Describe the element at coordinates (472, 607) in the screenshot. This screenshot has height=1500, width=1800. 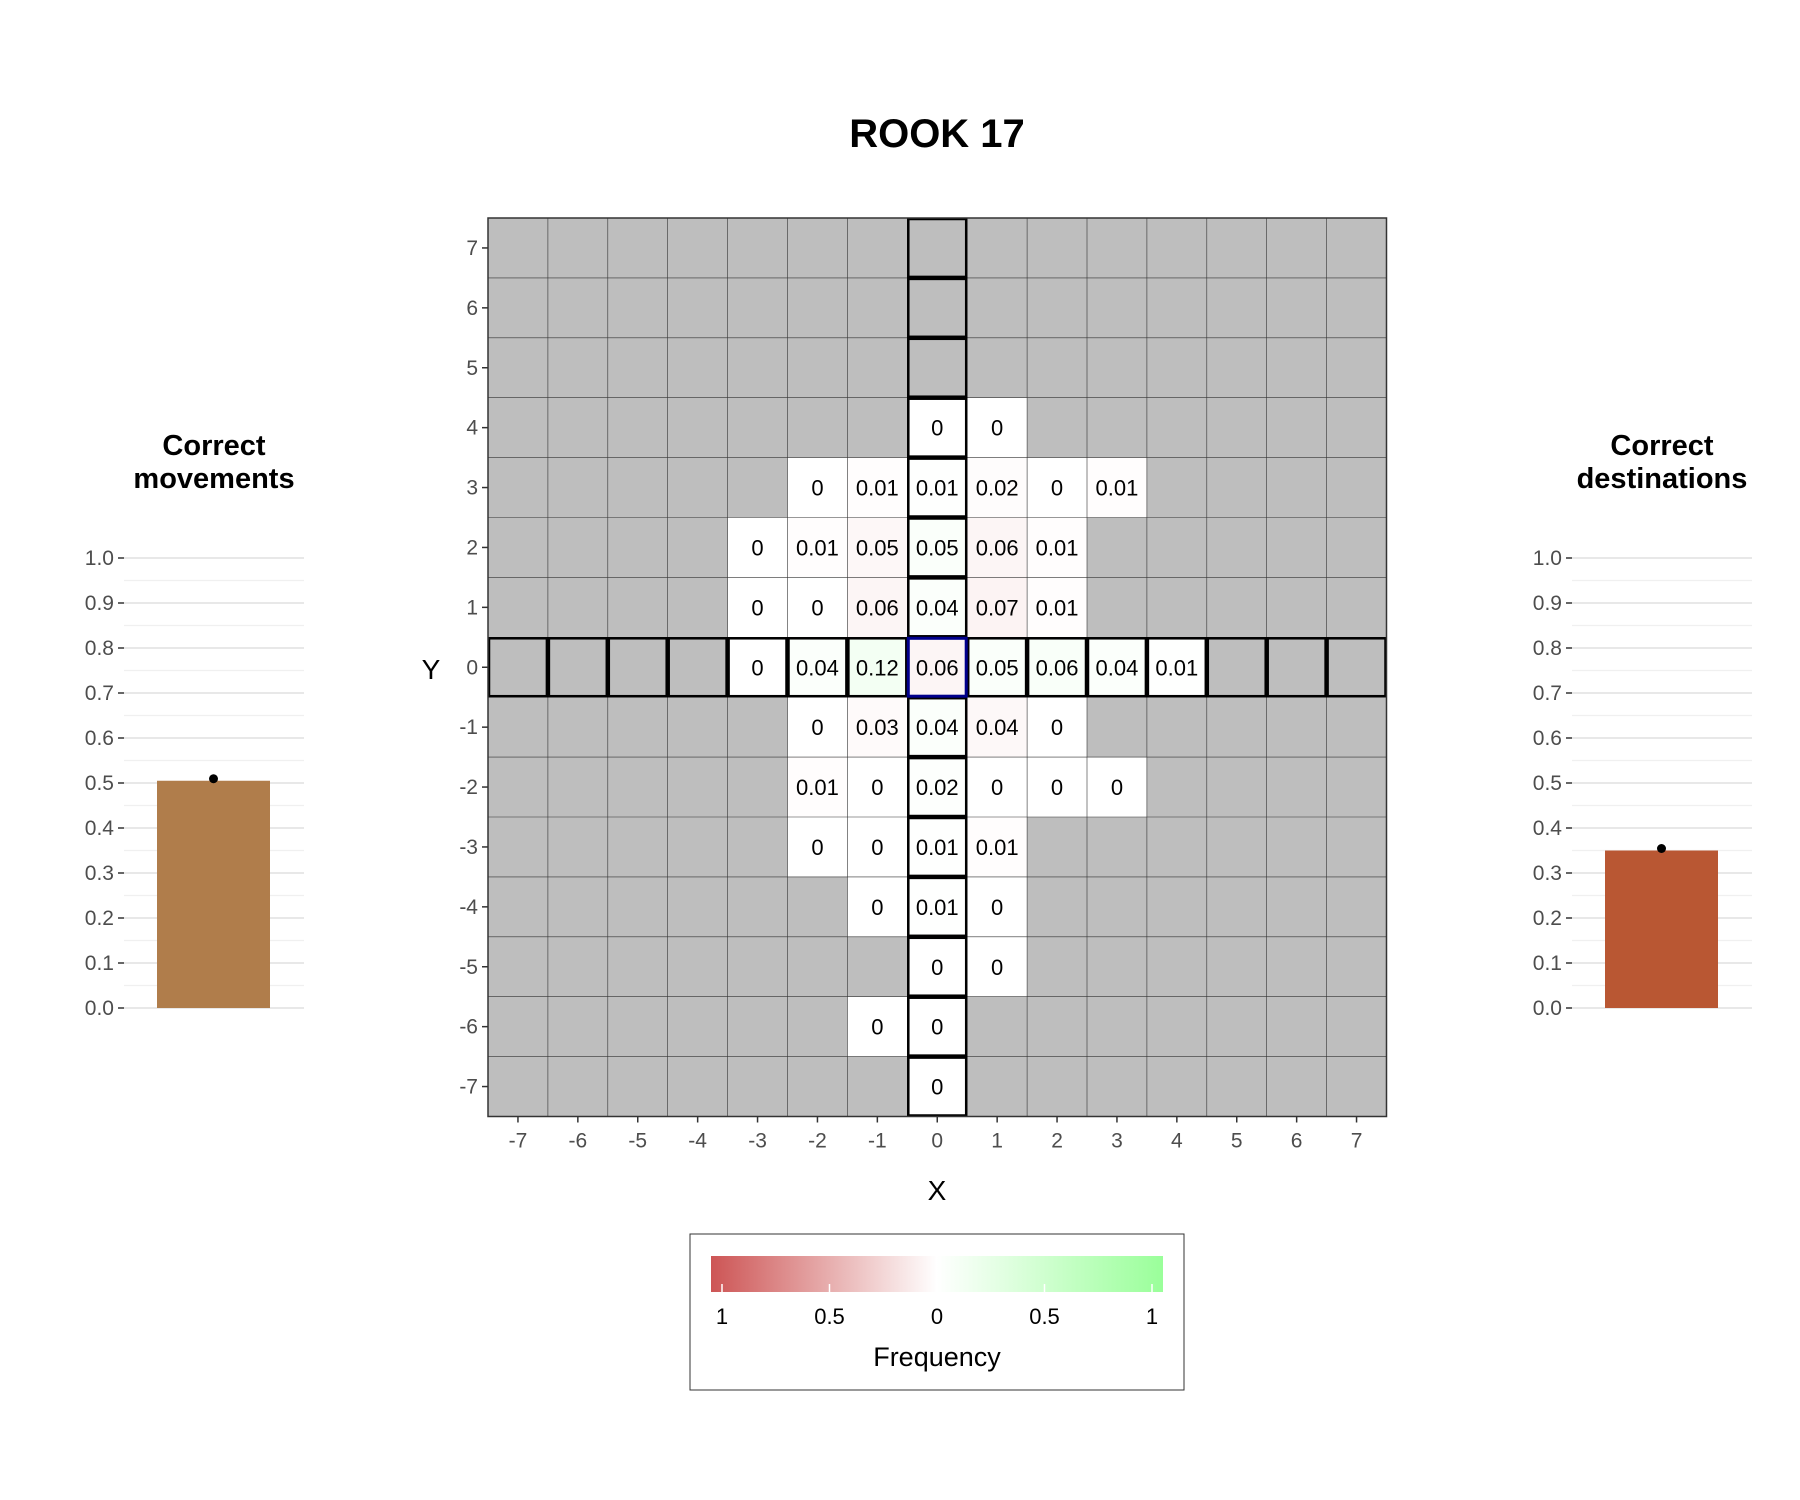
I see `y-tick-label: 1` at that location.